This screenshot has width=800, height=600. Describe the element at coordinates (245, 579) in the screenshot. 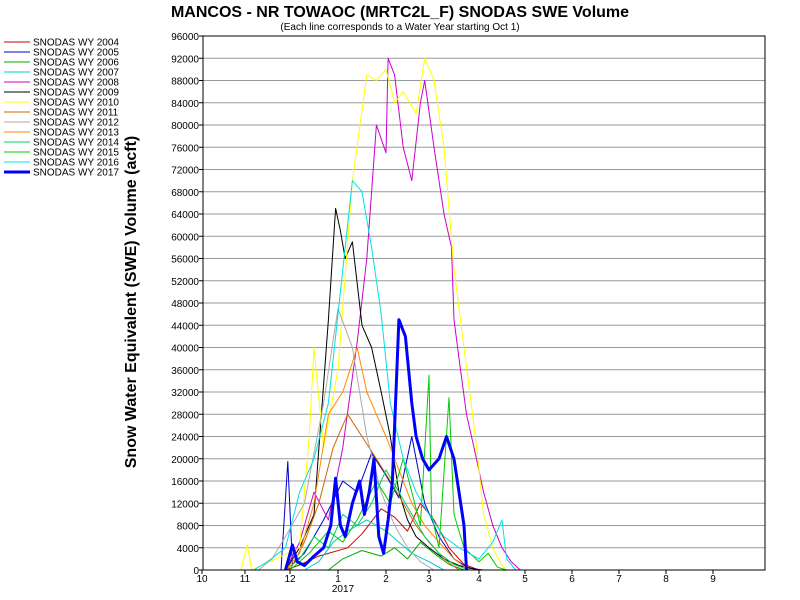

I see `x-tick-label: 11` at that location.